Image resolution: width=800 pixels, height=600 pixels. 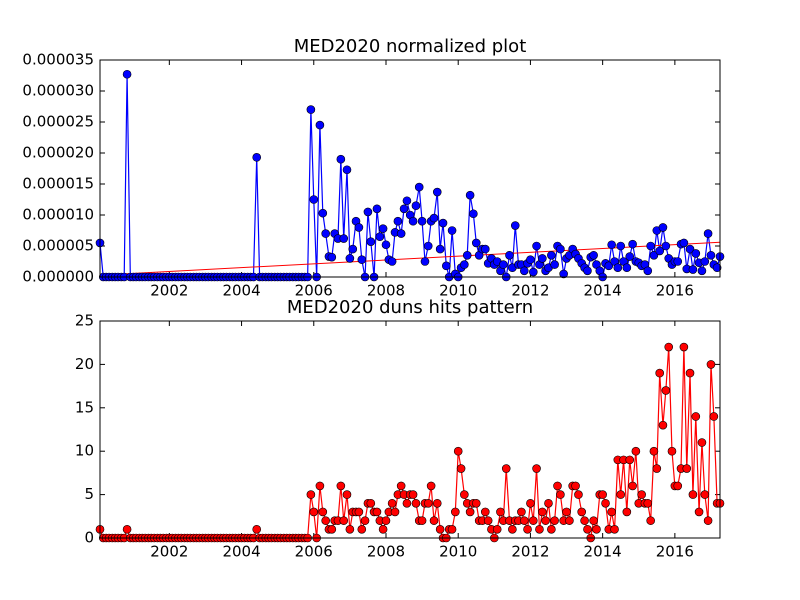 I want to click on y-tick-label: 20, so click(x=84, y=364).